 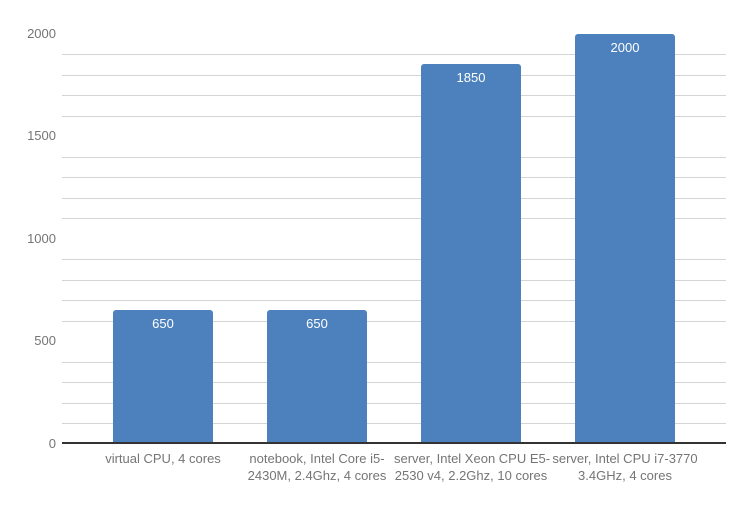 I want to click on x-axis-category-label: virtual CPU, 4 cores, so click(x=163, y=458).